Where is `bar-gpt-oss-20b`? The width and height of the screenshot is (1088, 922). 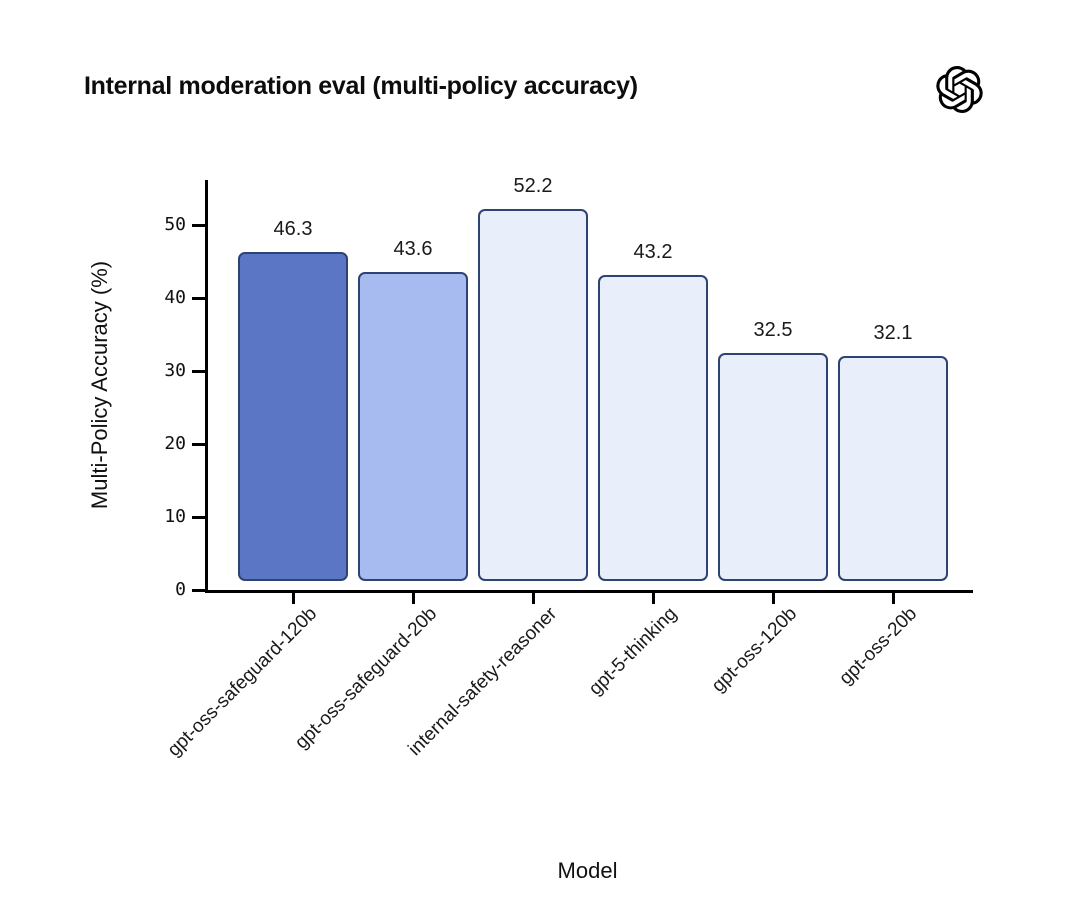
bar-gpt-oss-20b is located at coordinates (893, 468).